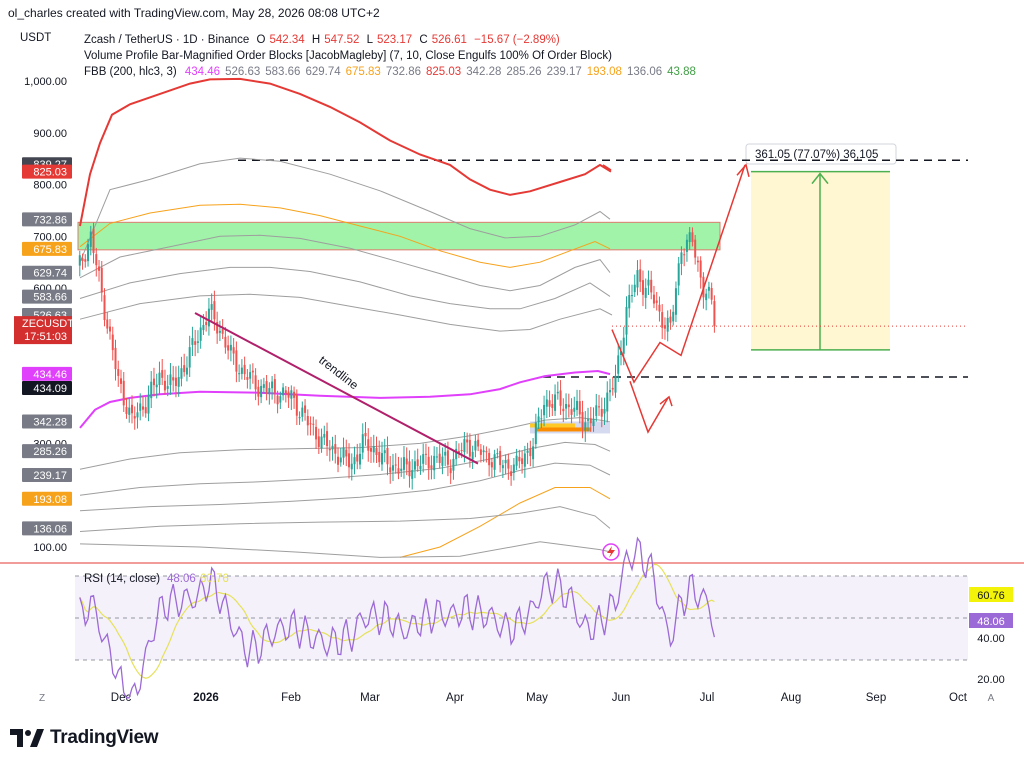 The image size is (1024, 765). I want to click on price-axis-label: 434.46, so click(50, 375).